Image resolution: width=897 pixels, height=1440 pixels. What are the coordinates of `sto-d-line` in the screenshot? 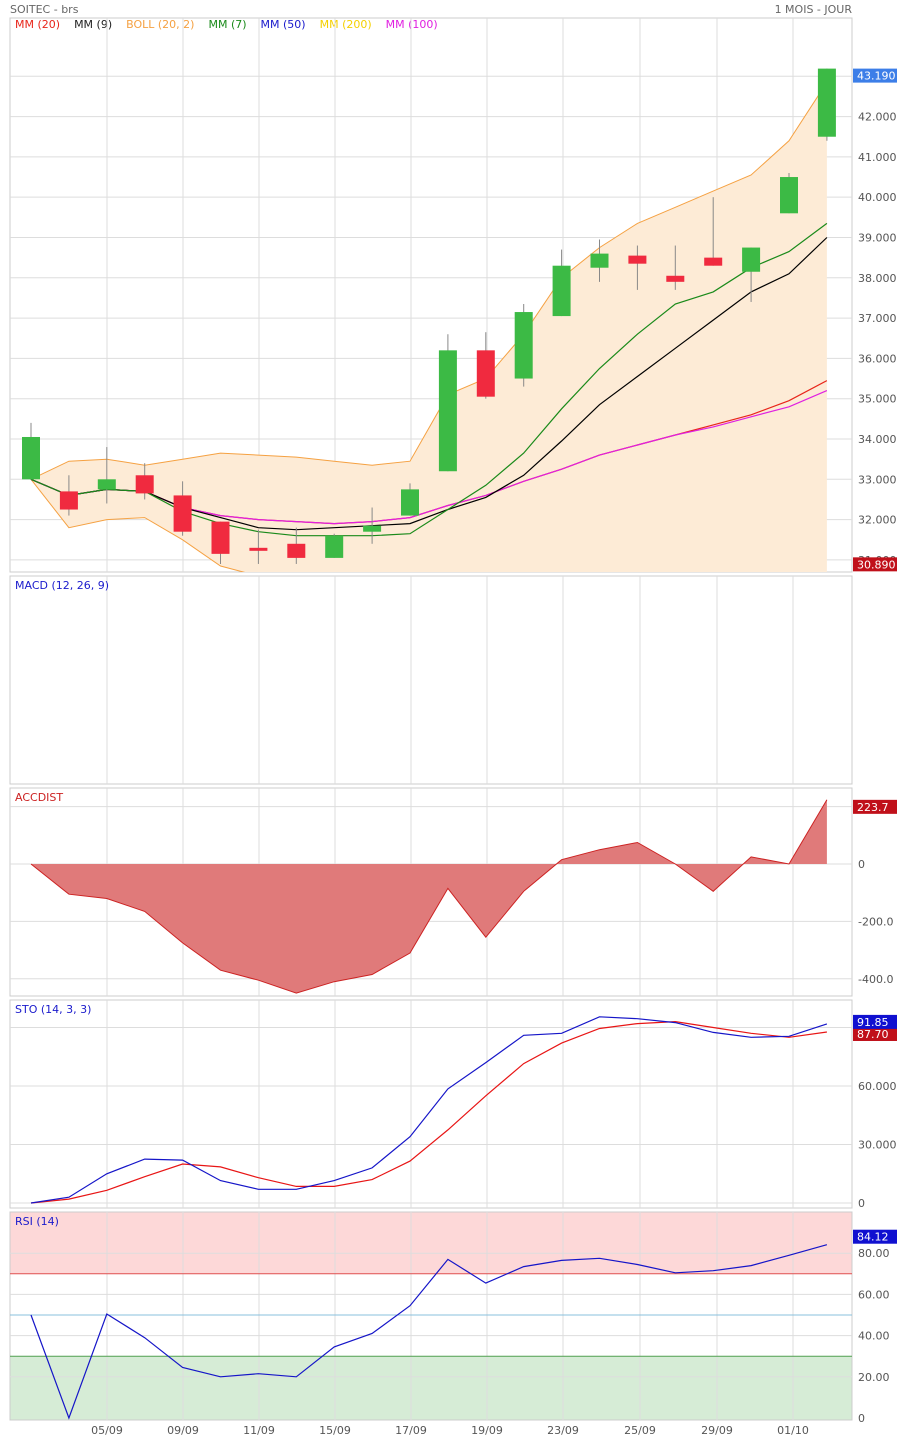 It's located at (428, 1112).